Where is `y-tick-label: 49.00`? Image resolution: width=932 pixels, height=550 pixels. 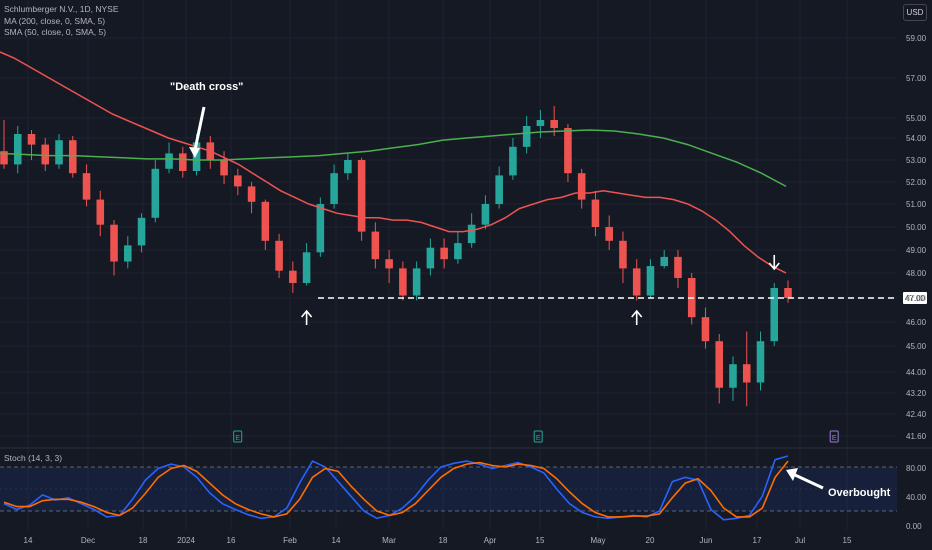 y-tick-label: 49.00 is located at coordinates (916, 250).